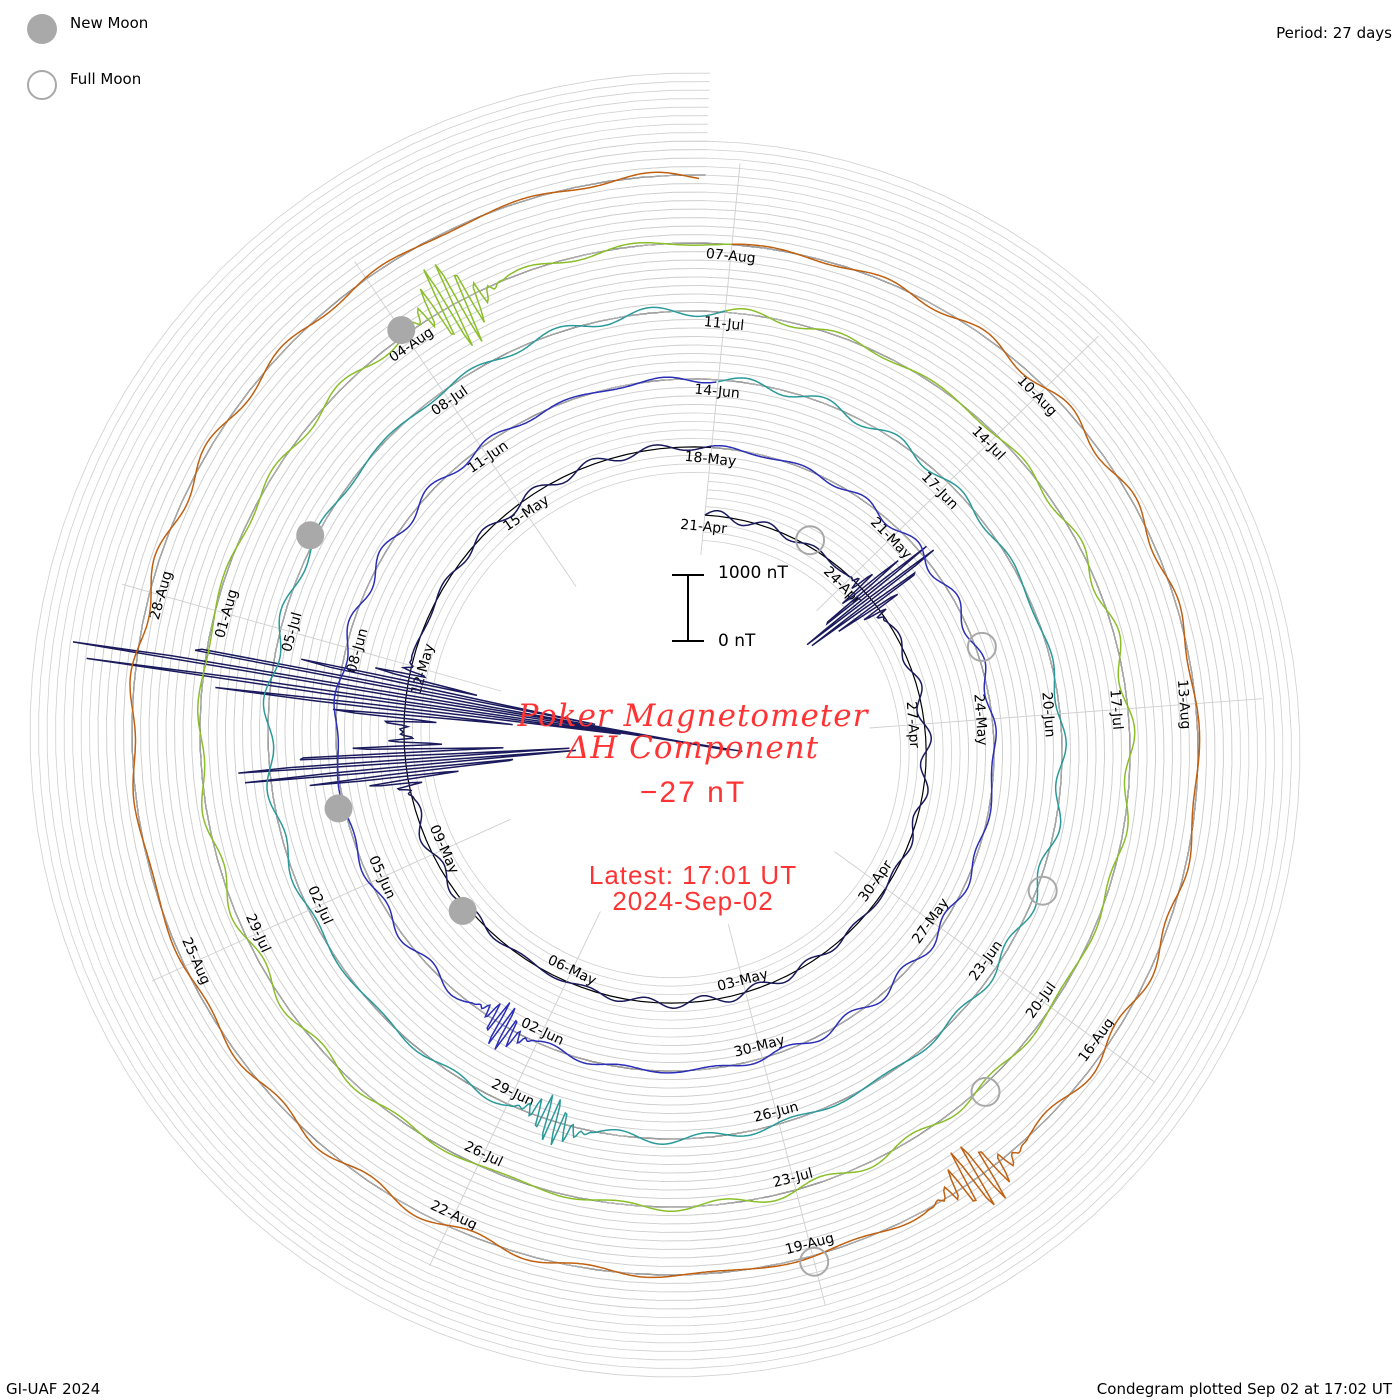 This screenshot has width=1400, height=1400. I want to click on date-tick-label: 25-Aug, so click(195, 961).